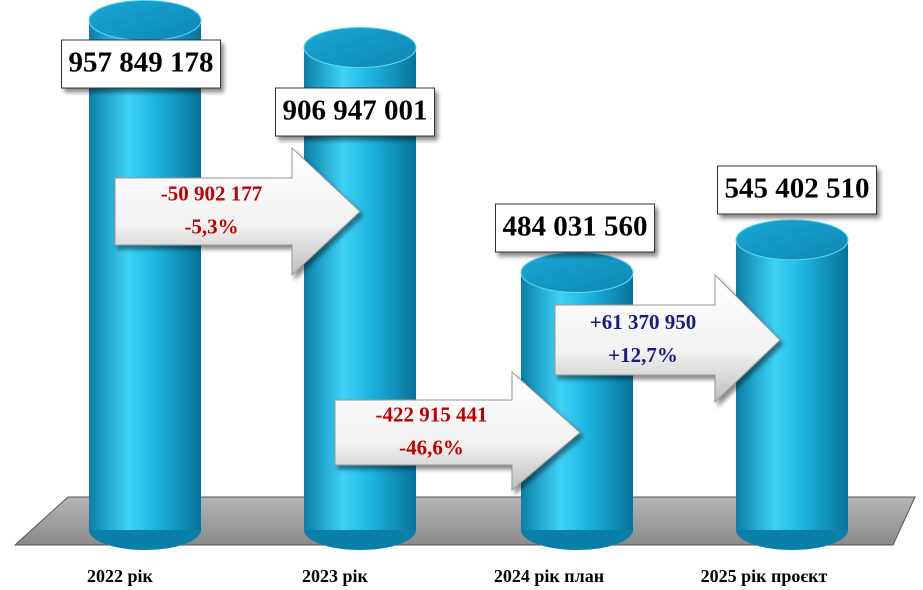 The height and width of the screenshot is (590, 923). What do you see at coordinates (431, 447) in the screenshot?
I see `annotation: -46,6%` at bounding box center [431, 447].